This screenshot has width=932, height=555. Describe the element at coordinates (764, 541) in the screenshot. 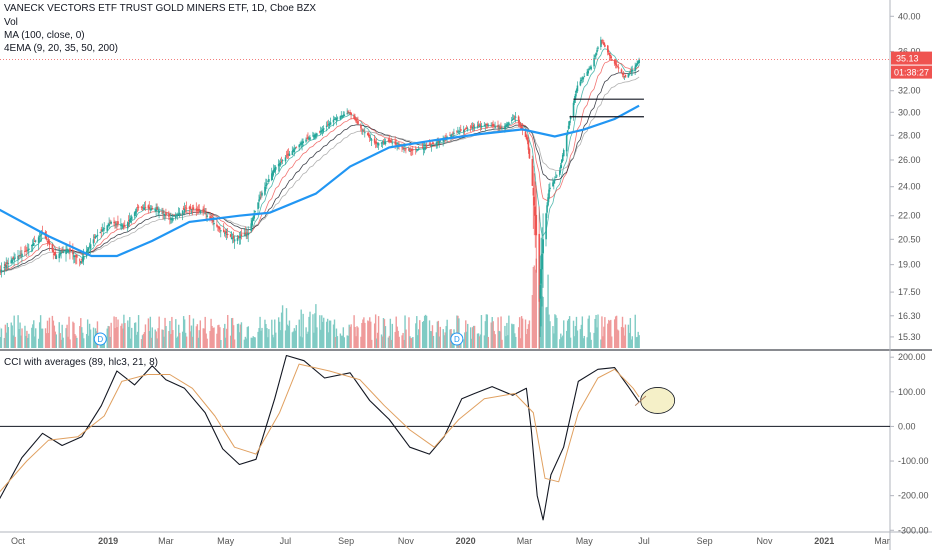

I see `time-axis-label: Nov` at that location.